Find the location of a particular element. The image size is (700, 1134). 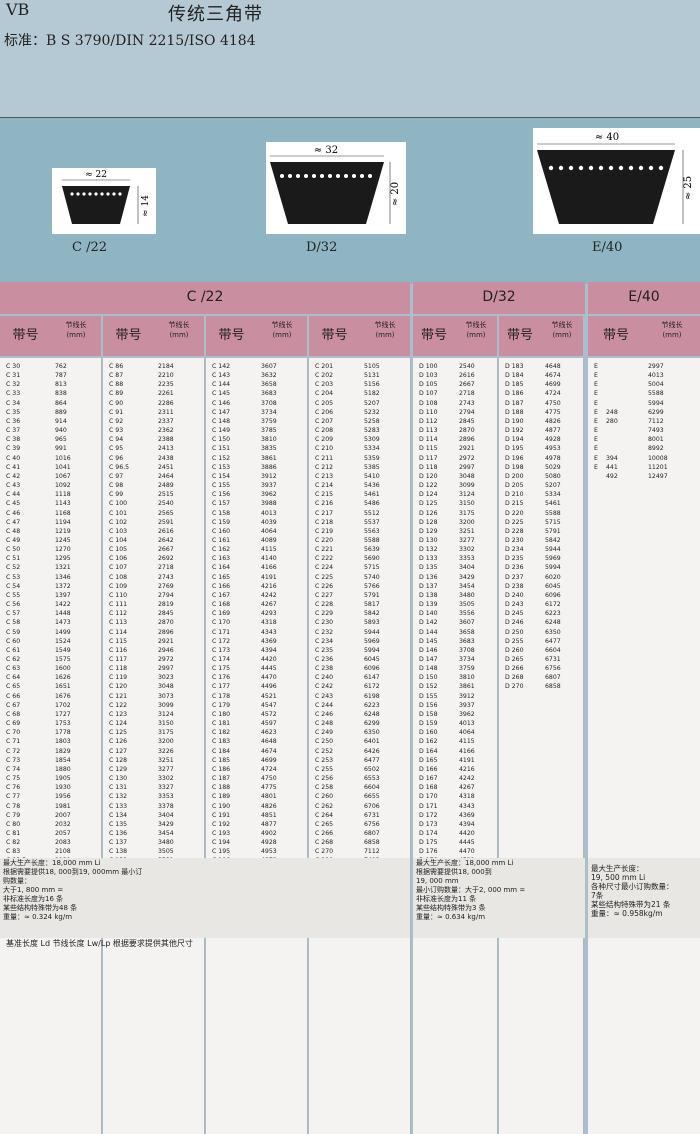

pitch-length: 2667 is located at coordinates (166, 550).